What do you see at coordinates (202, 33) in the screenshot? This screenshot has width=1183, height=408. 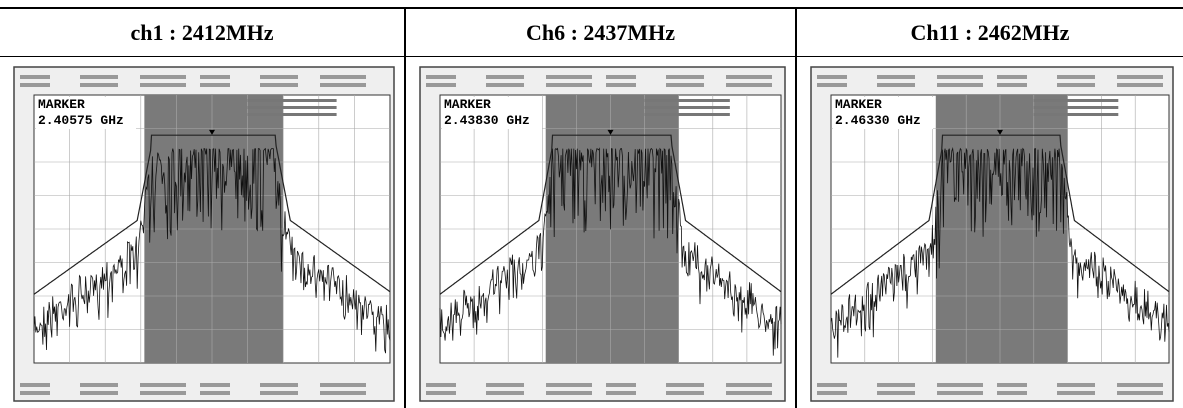 I see `column-header: ch1 : 2412MHz` at bounding box center [202, 33].